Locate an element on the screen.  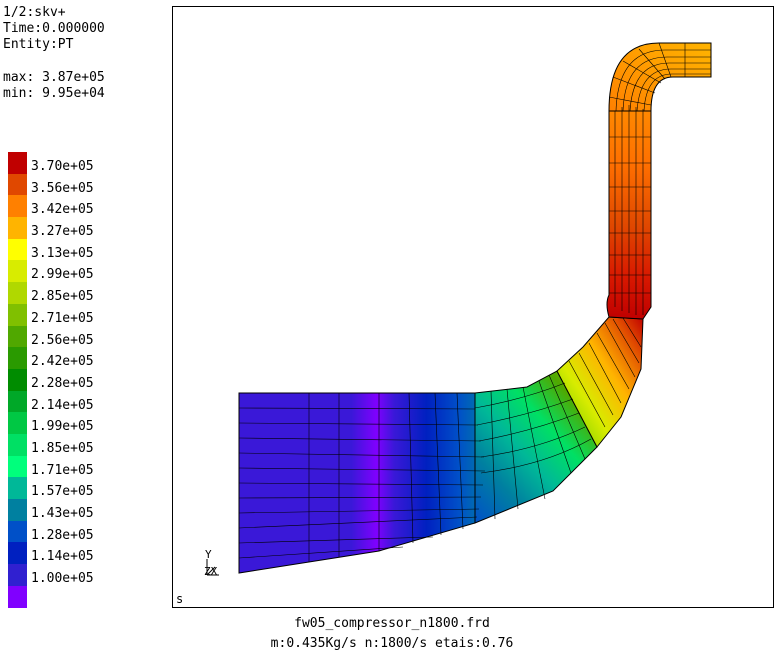
legend-value: 2.99e+05 is located at coordinates (62, 275).